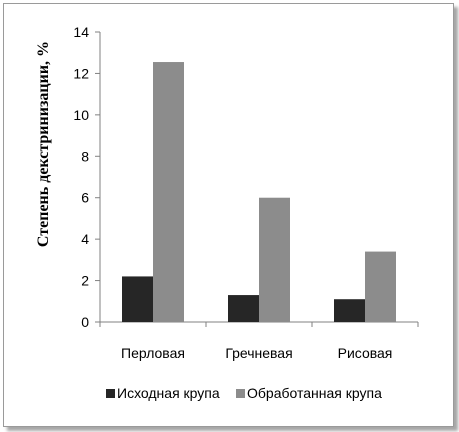  What do you see at coordinates (87, 177) in the screenshot?
I see `y-axis: 0 2 4 6 8 10 12 14` at bounding box center [87, 177].